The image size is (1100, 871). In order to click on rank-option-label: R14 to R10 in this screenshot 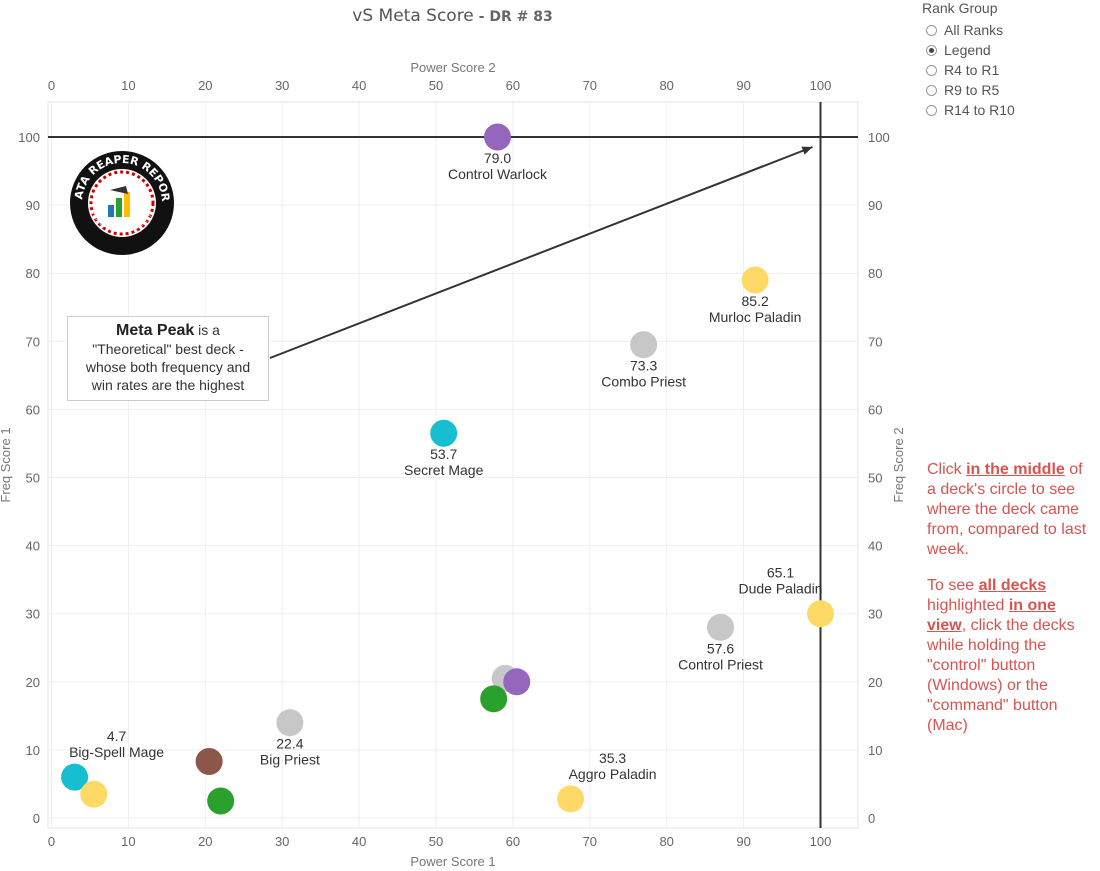, I will do `click(979, 110)`.